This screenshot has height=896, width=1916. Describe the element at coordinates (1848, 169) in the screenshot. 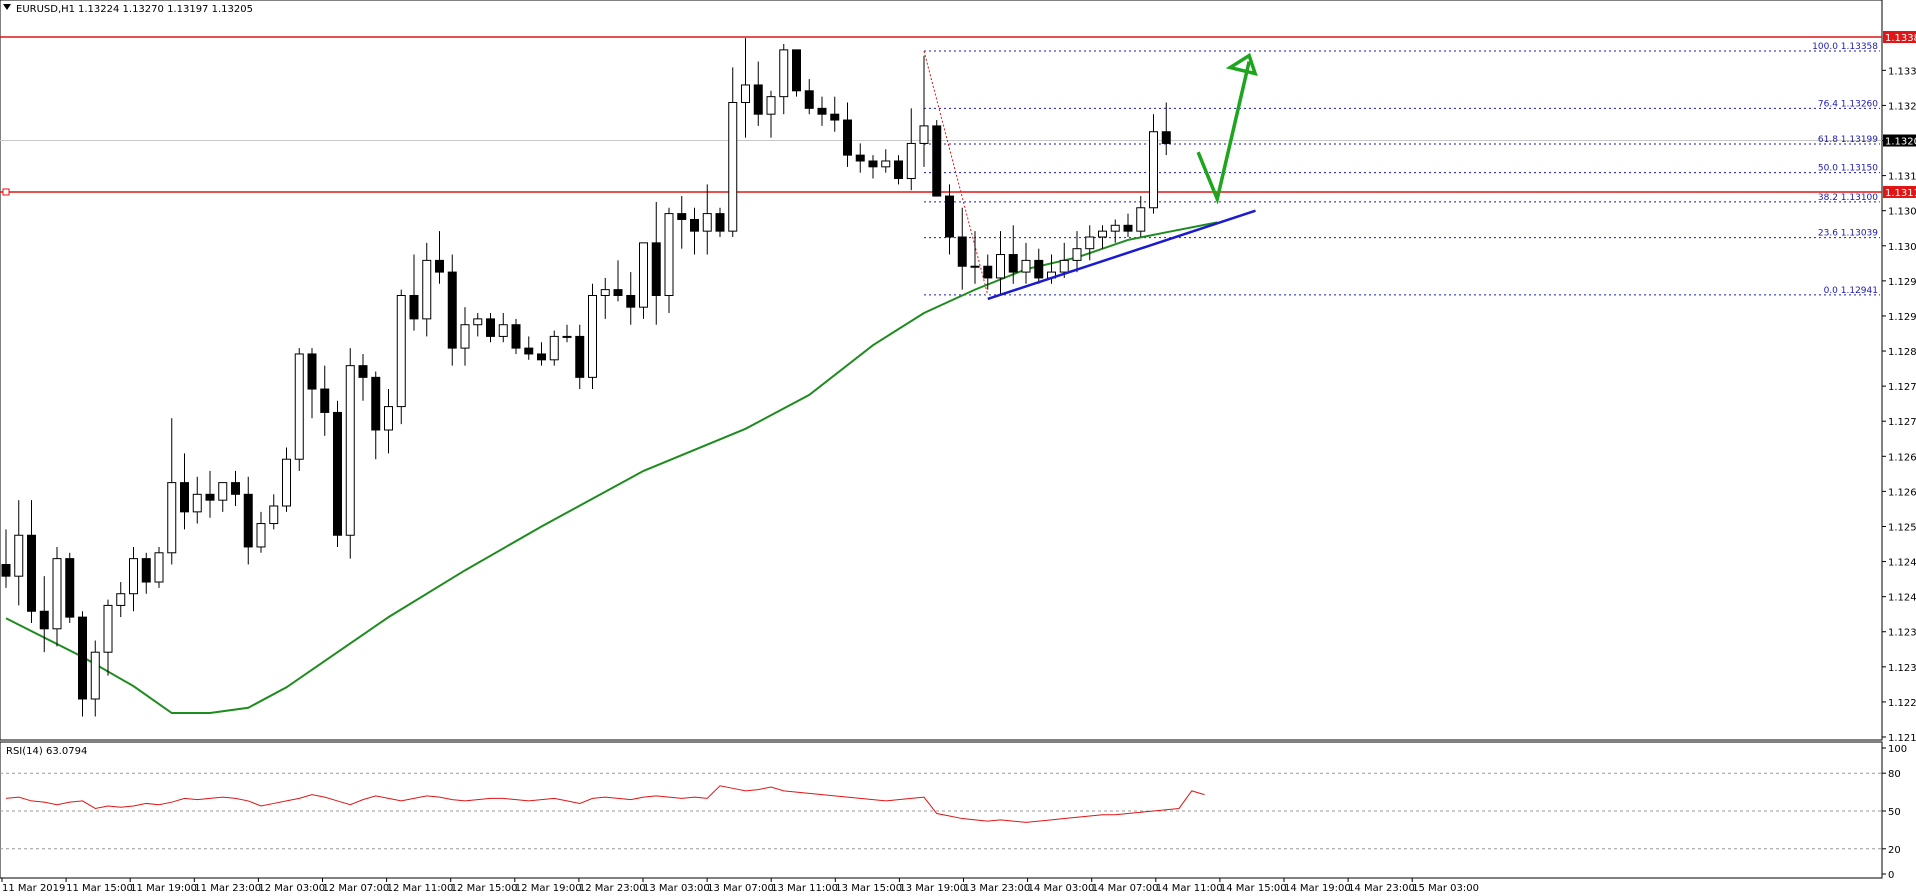

I see `fib-level-label: 50.0 1.13150` at that location.